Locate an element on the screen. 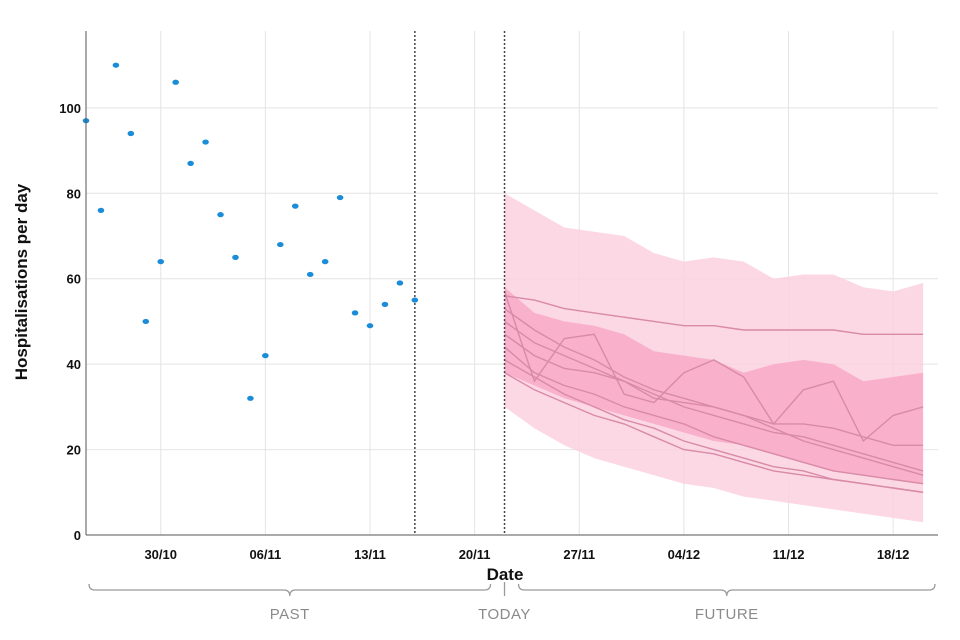 Image resolution: width=960 pixels, height=640 pixels. reference-lines is located at coordinates (460, 283).